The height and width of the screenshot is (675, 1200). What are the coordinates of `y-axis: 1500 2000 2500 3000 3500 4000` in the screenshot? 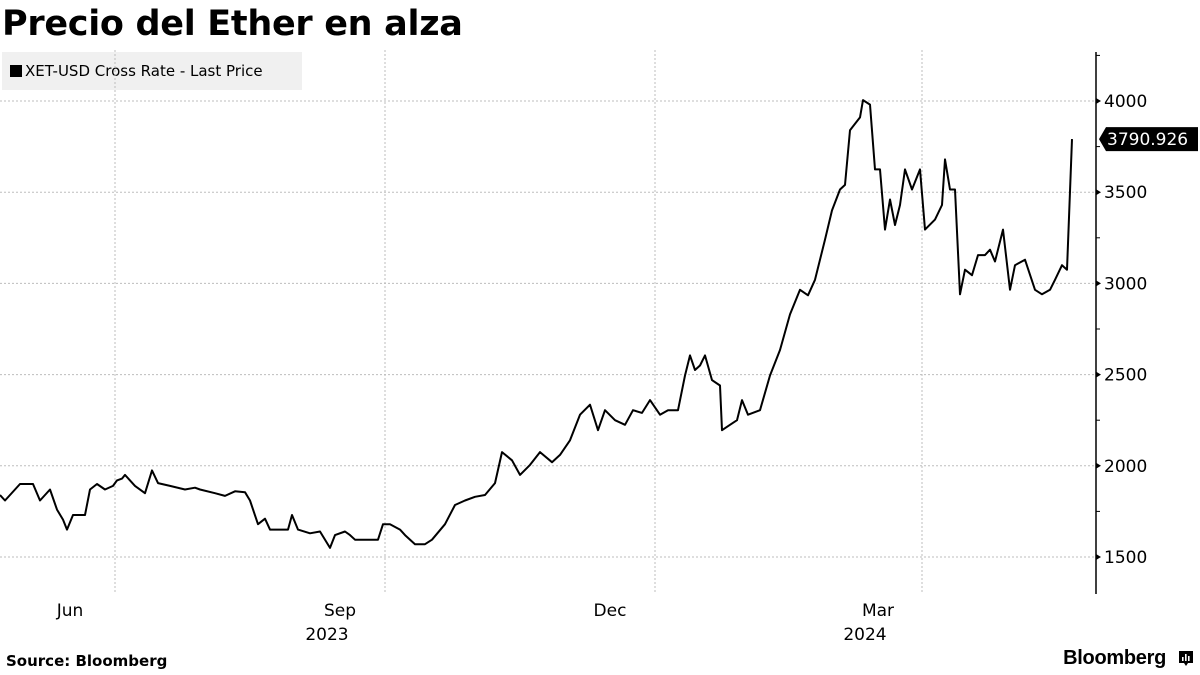 It's located at (1121, 323).